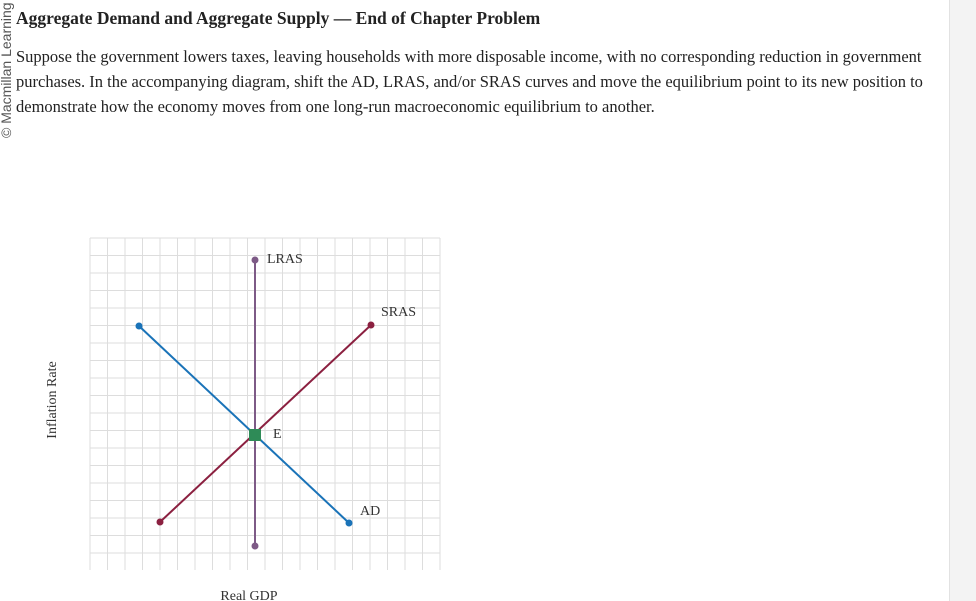 The image size is (976, 601). Describe the element at coordinates (370, 511) in the screenshot. I see `curve-label: AD` at that location.